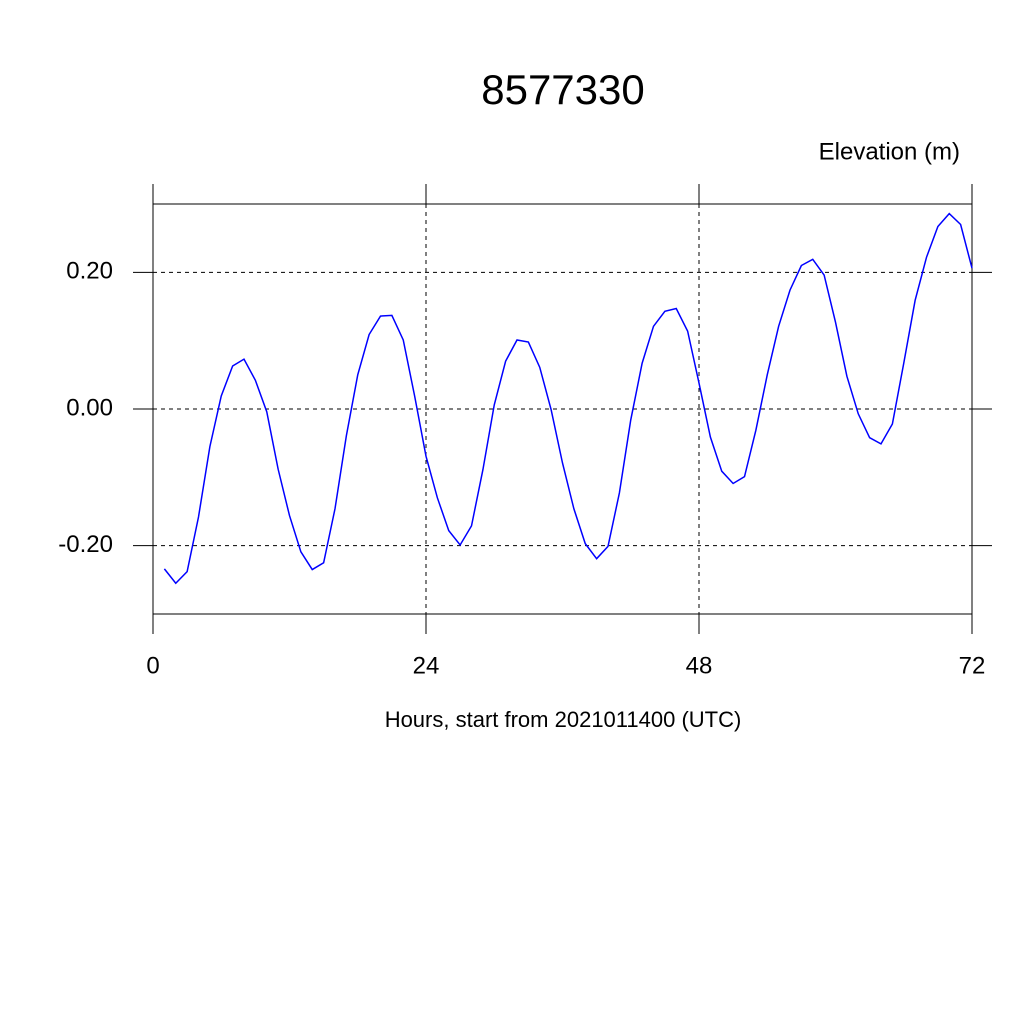 The image size is (1024, 1024). Describe the element at coordinates (563, 89) in the screenshot. I see `chart-title: 8577330` at that location.